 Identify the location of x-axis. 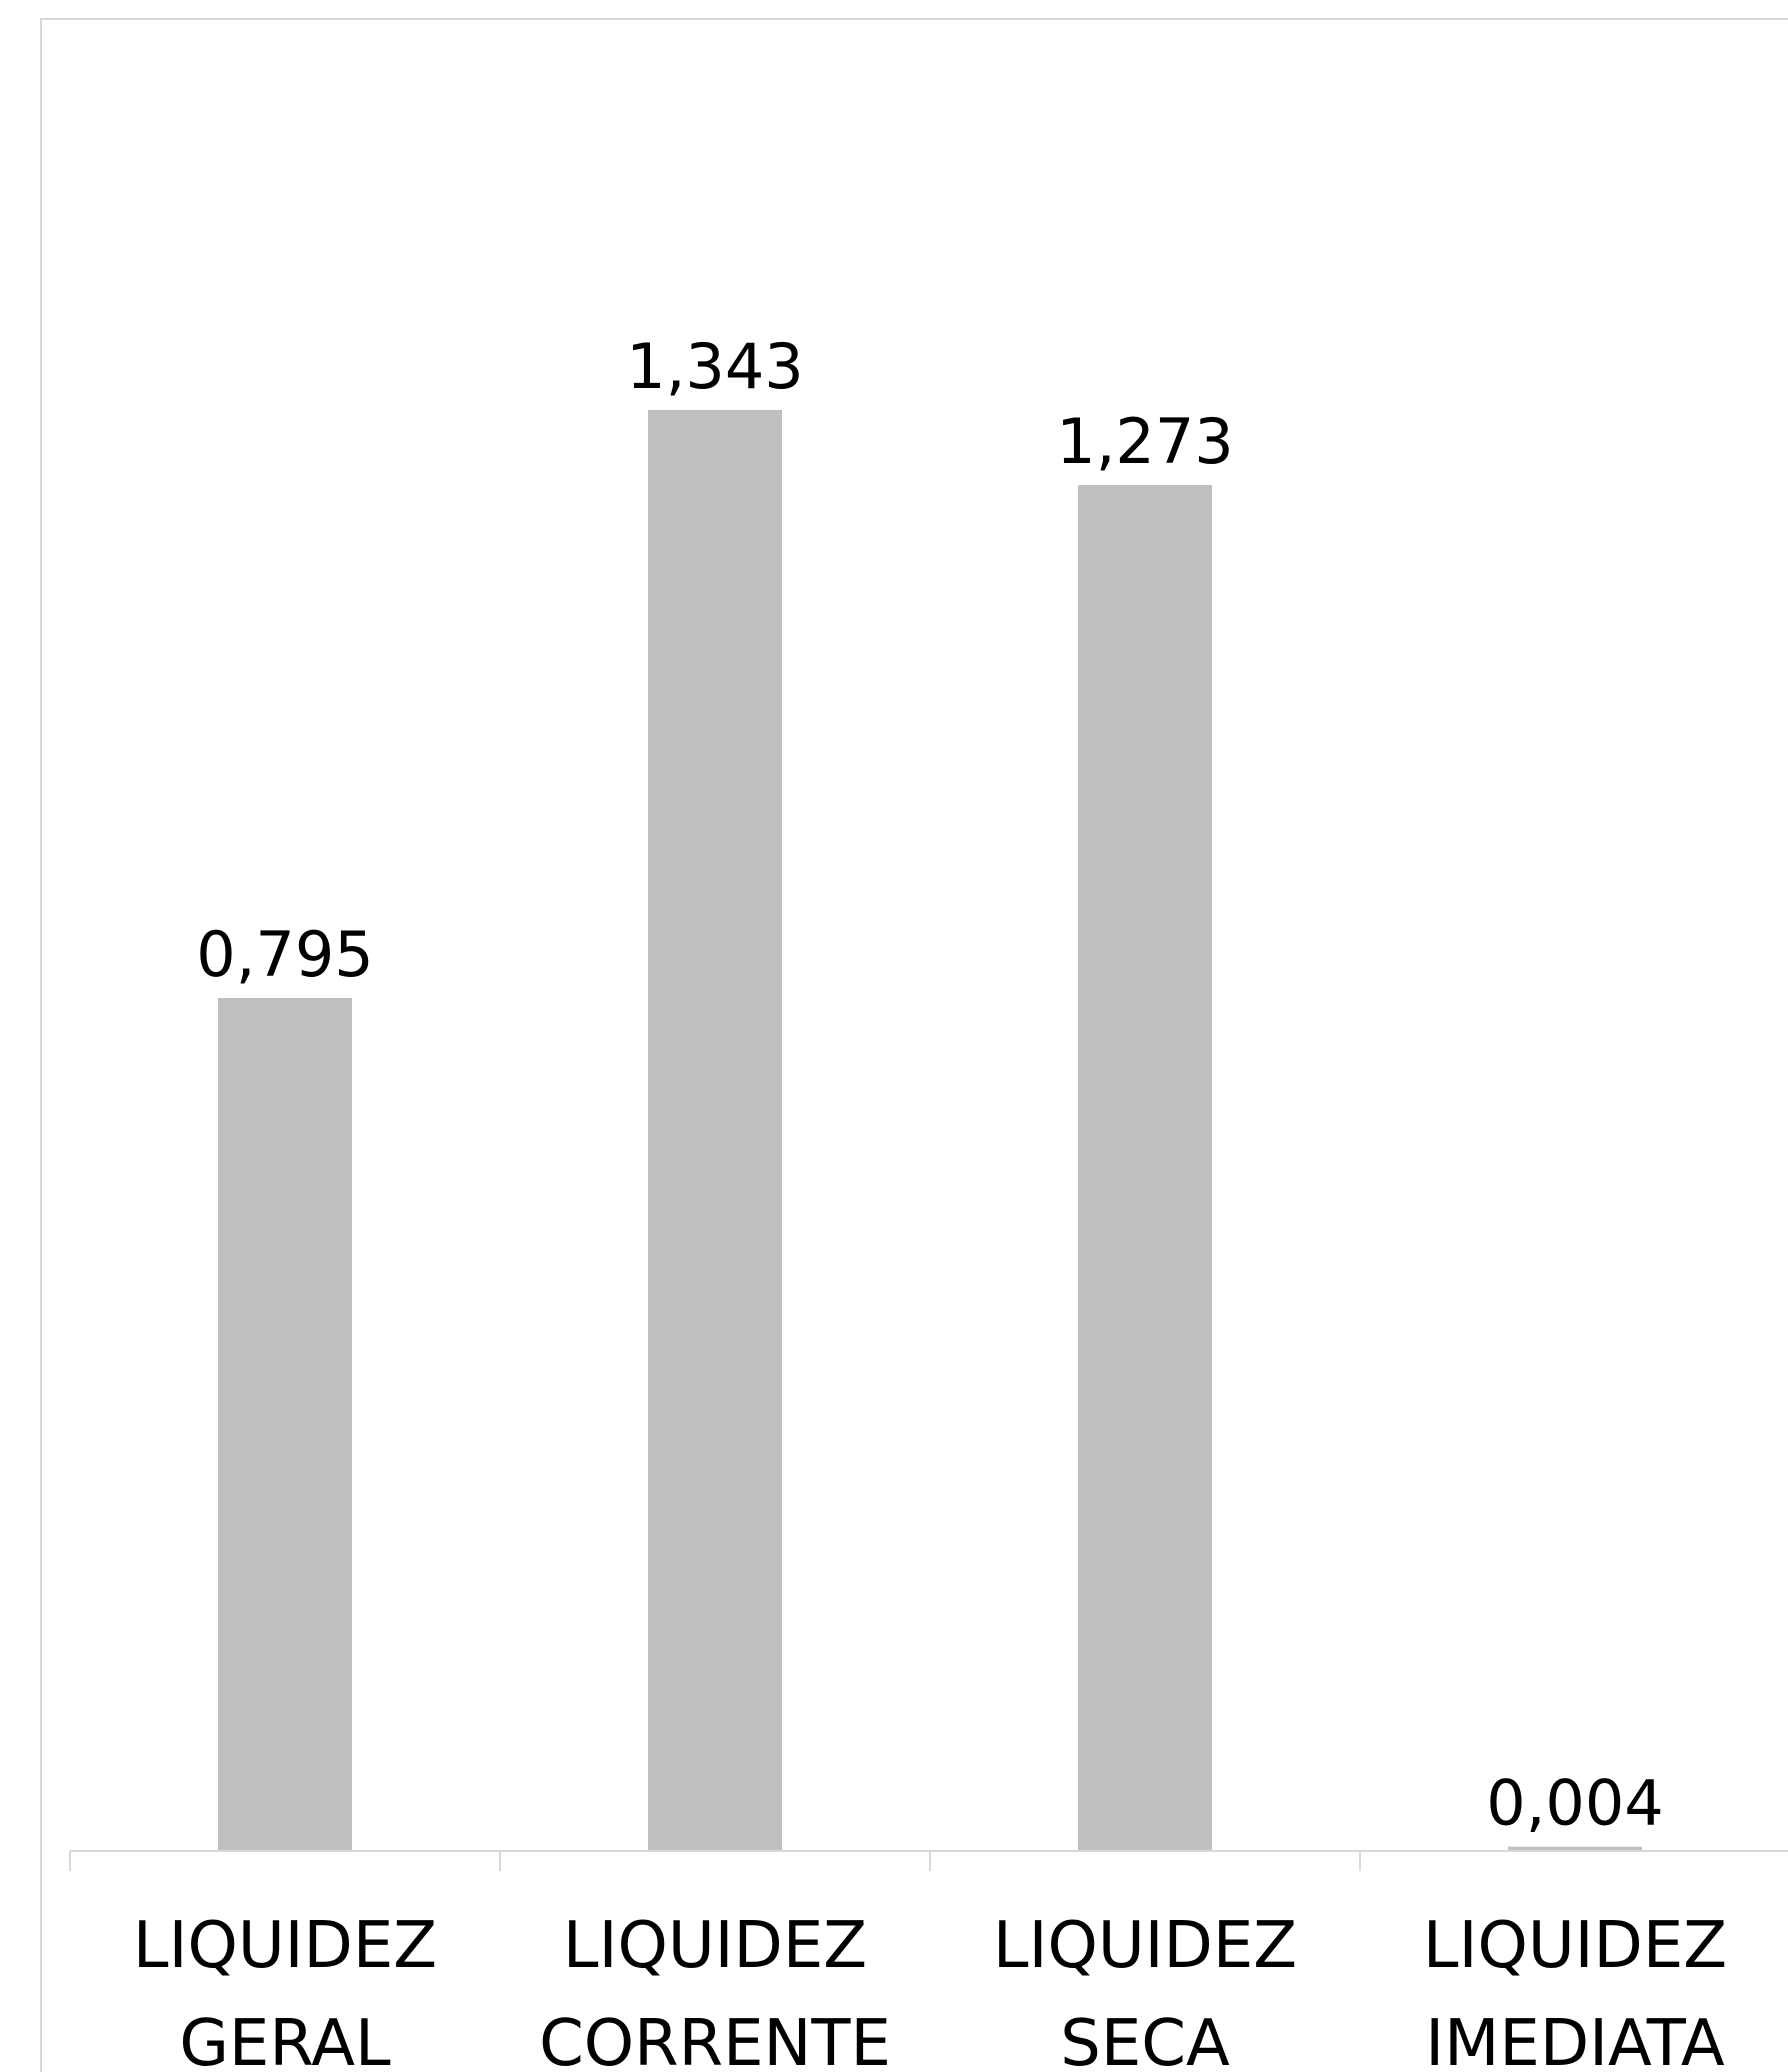
(928, 1860).